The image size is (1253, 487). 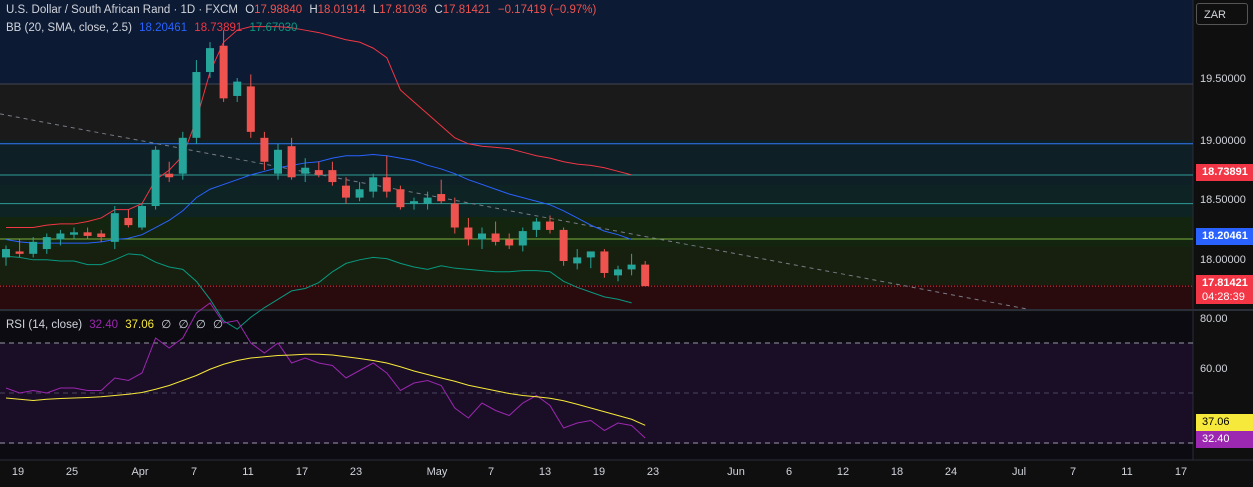 What do you see at coordinates (1223, 79) in the screenshot?
I see `price-label-19-5: 19.50000` at bounding box center [1223, 79].